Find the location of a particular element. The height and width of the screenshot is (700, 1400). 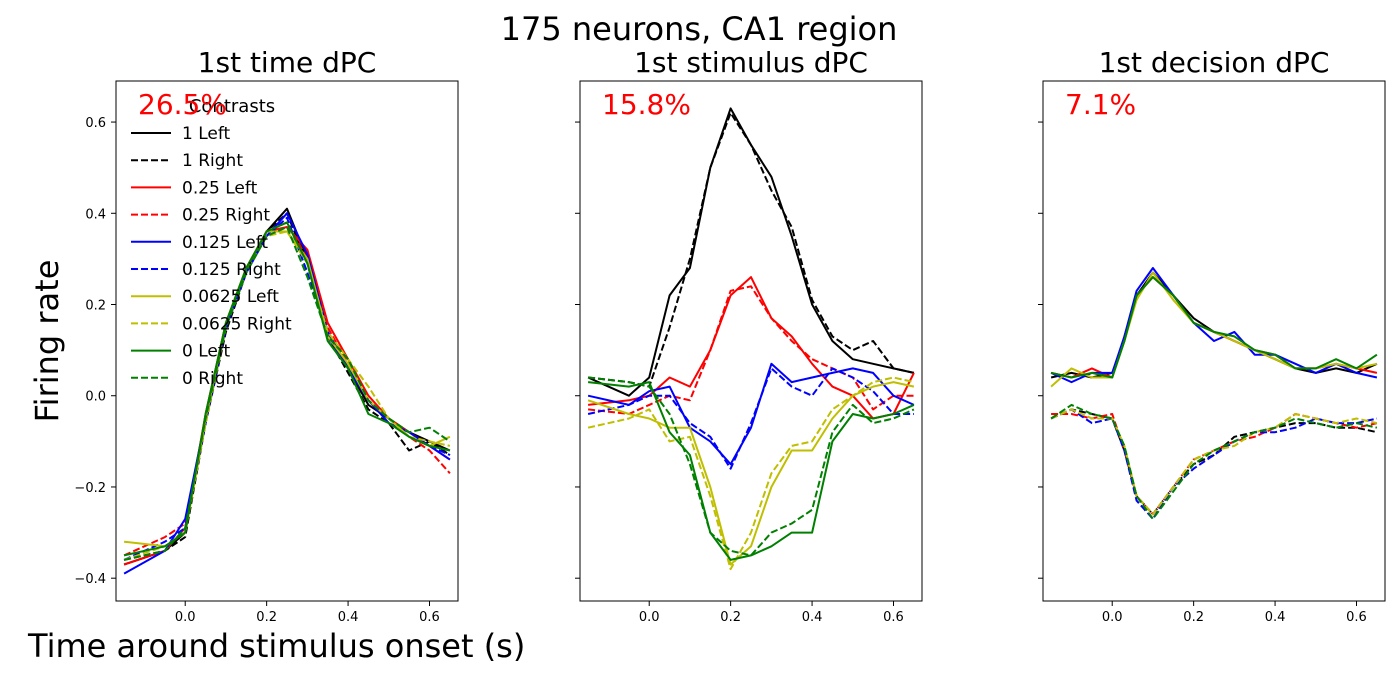

legend-entry: 1 Left is located at coordinates (206, 134).